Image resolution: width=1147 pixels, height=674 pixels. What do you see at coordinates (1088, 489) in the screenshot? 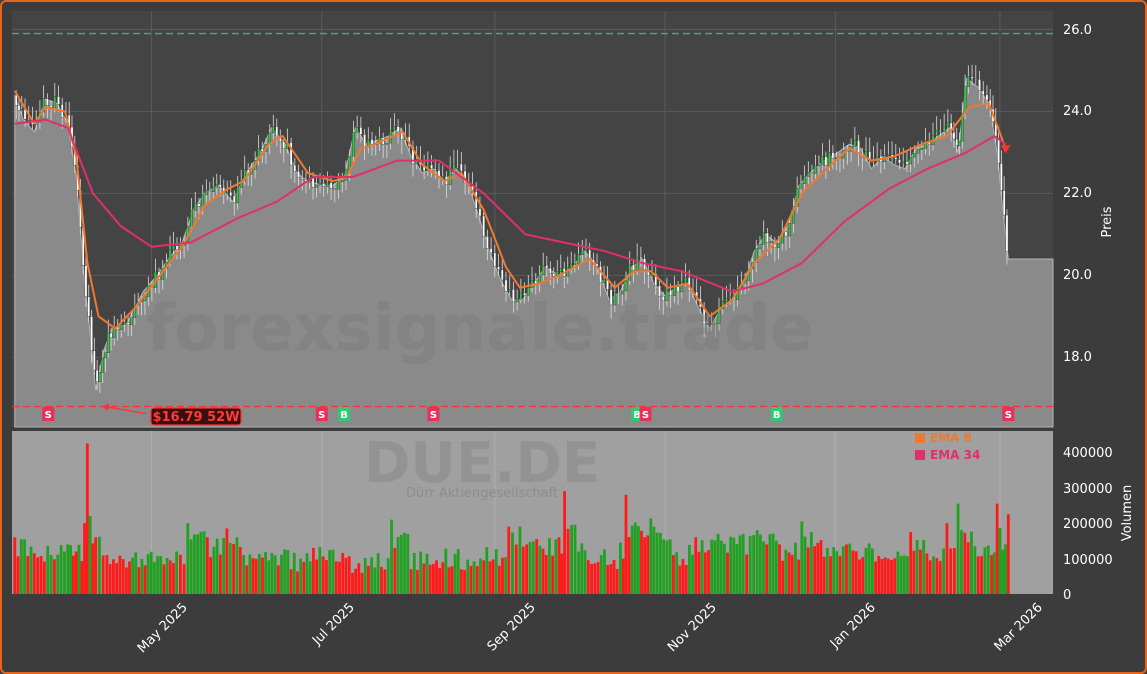
I see `volume-tick-300000: 300000` at bounding box center [1088, 489].